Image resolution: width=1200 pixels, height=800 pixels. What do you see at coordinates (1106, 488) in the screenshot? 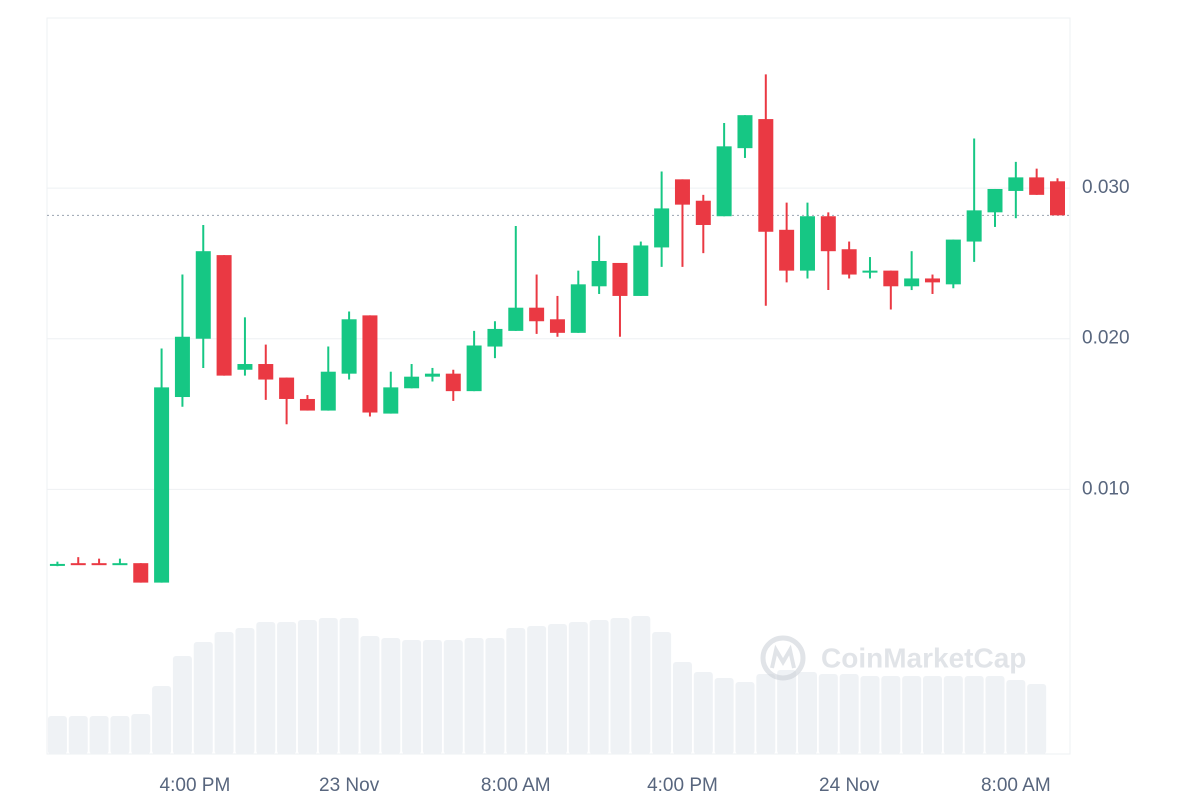
I see `y-tick-label: 0.010` at bounding box center [1106, 488].